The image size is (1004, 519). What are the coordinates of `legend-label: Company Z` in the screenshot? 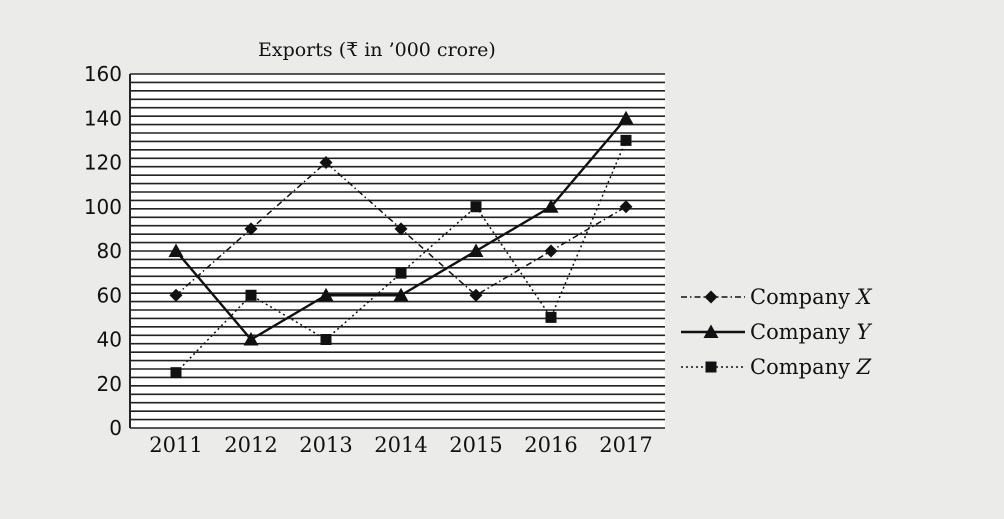 It's located at (811, 367).